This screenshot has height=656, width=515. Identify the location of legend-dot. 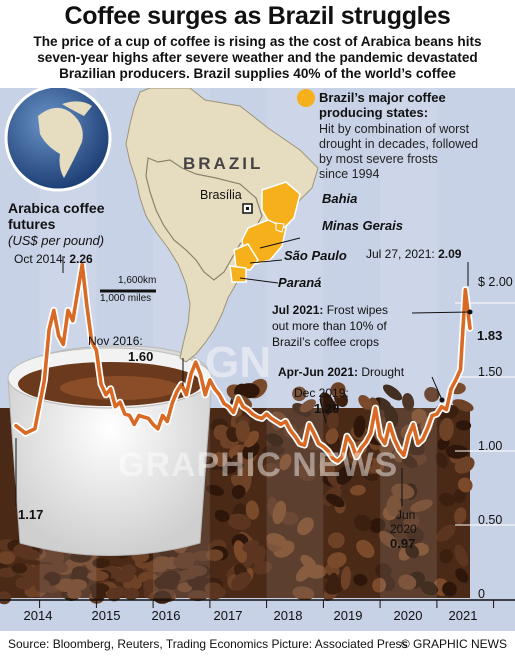
(306, 98).